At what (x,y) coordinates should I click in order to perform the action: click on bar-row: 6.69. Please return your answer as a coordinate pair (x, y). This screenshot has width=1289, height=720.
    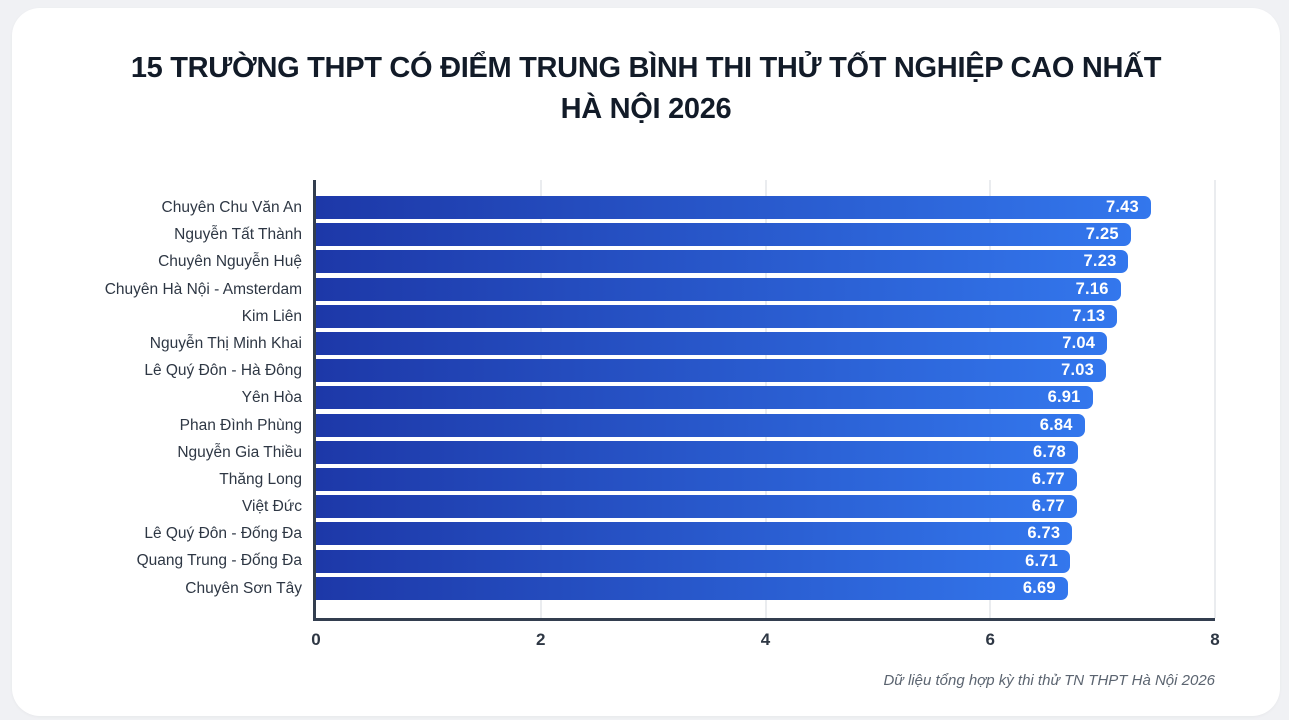
    Looking at the image, I should click on (765, 588).